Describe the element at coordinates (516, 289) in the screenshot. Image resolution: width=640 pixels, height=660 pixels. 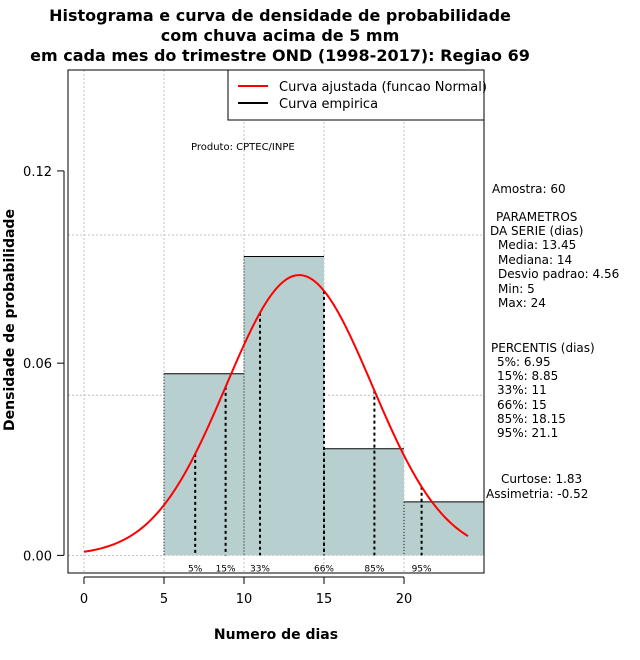
I see `parametro-min: Min: 5` at that location.